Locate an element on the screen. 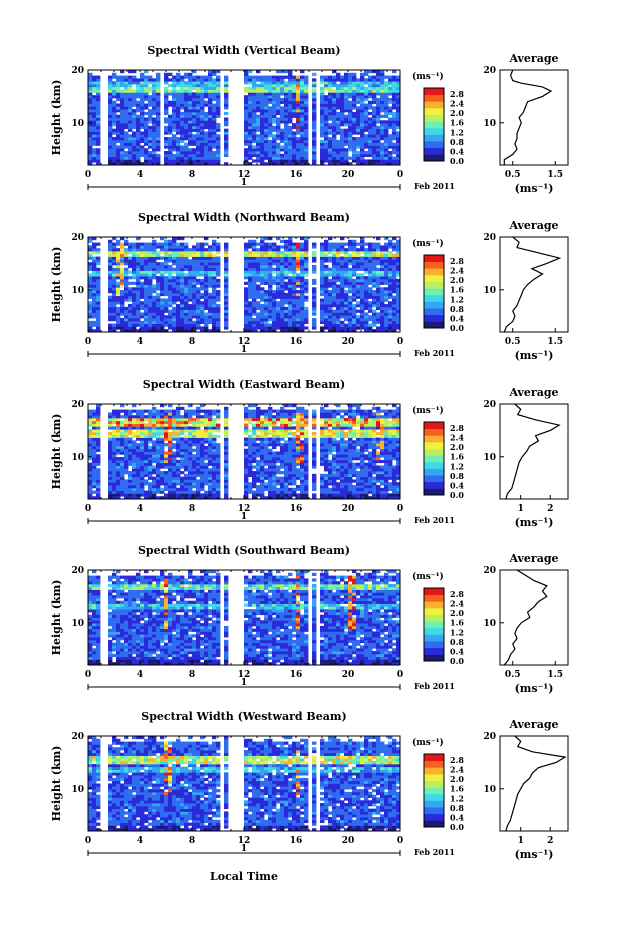 Image resolution: width=620 pixels, height=929 pixels. panel-title: Spectral Width (Vertical Beam) is located at coordinates (243, 50).